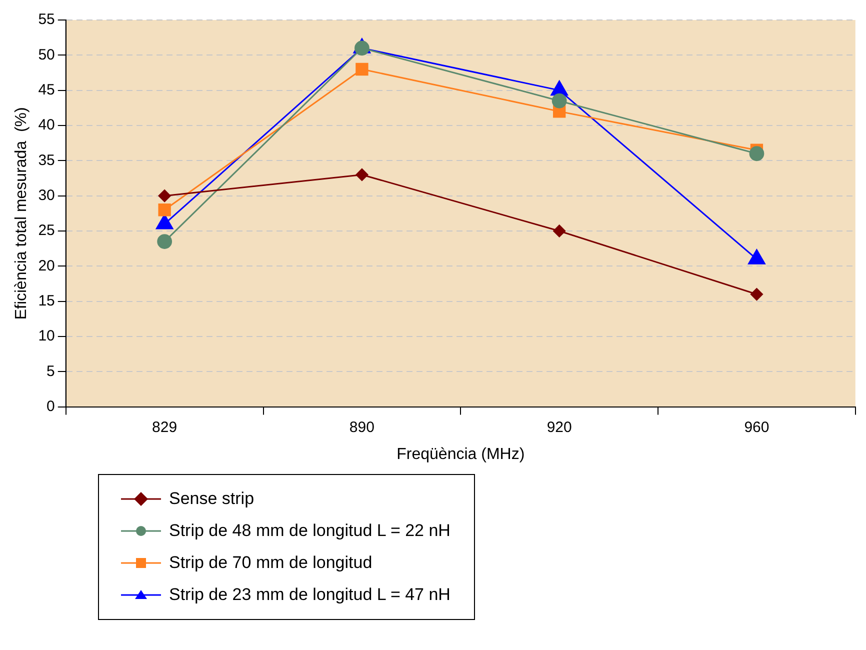 The width and height of the screenshot is (866, 650). I want to click on y-tick-label: 45, so click(46, 89).